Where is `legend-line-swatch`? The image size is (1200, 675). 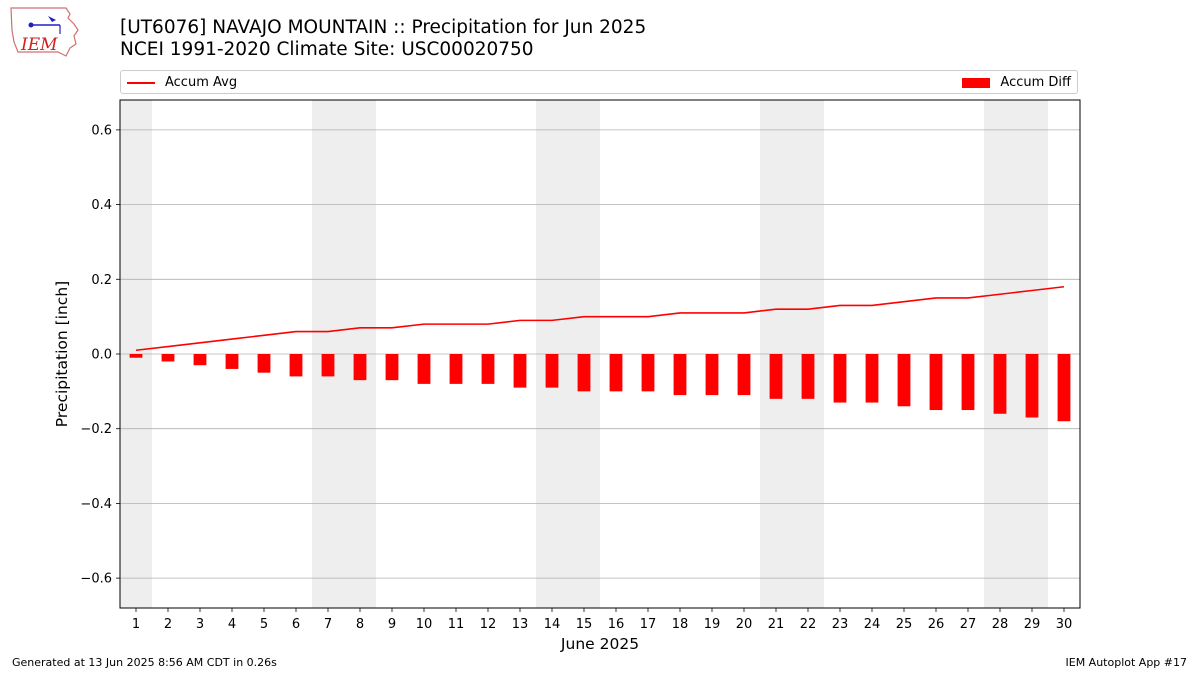 legend-line-swatch is located at coordinates (141, 82).